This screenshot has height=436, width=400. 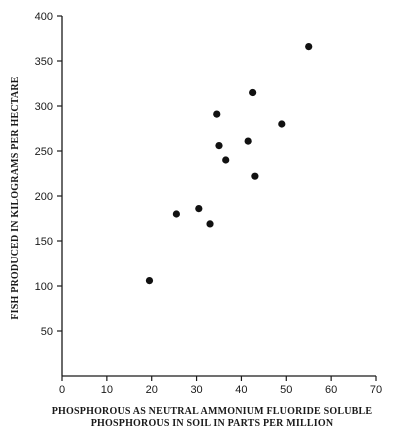 What do you see at coordinates (44, 107) in the screenshot?
I see `y-tick-label: 300` at bounding box center [44, 107].